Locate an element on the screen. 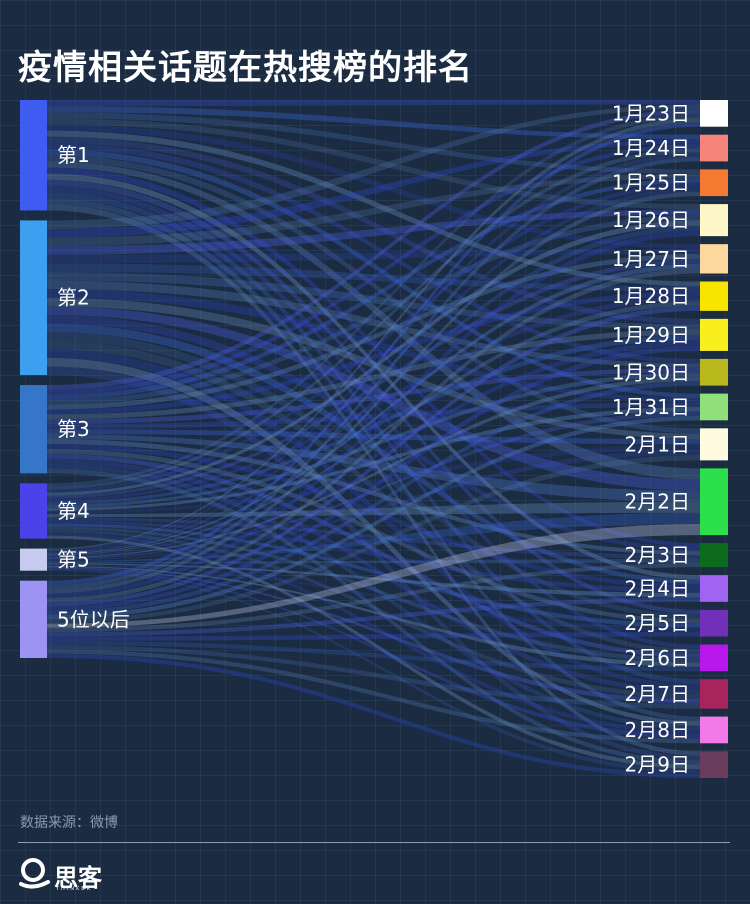 This screenshot has width=750, height=904. data-source-note: 数据来源：微博 is located at coordinates (69, 823).